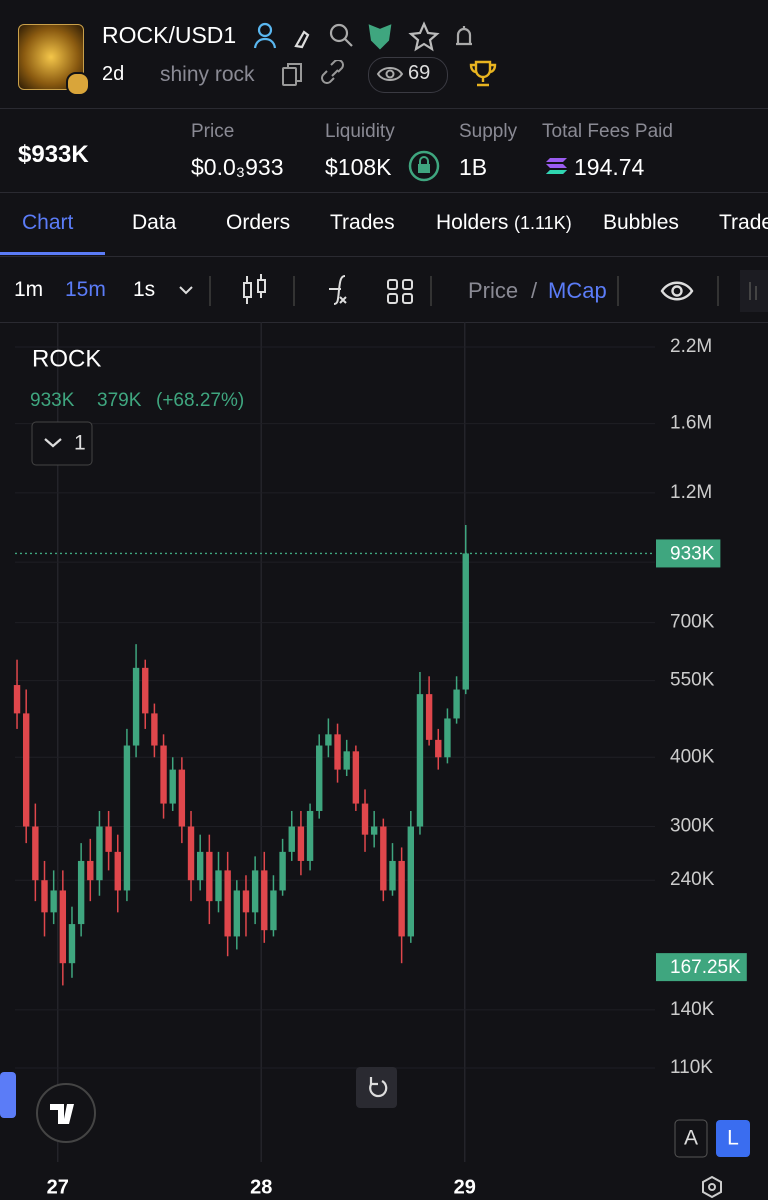 Image resolution: width=768 pixels, height=1200 pixels. I want to click on tab: Data, so click(154, 222).